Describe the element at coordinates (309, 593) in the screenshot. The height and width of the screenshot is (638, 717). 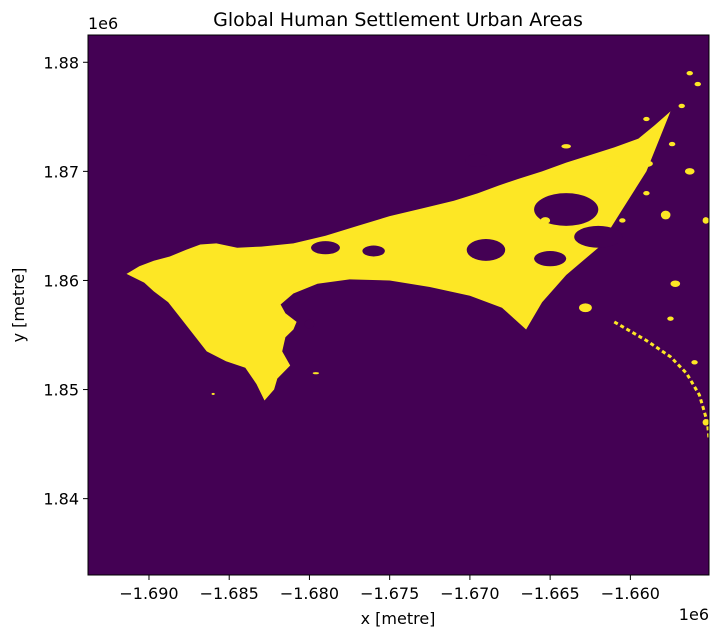
I see `x-tick-label: −1.680` at that location.